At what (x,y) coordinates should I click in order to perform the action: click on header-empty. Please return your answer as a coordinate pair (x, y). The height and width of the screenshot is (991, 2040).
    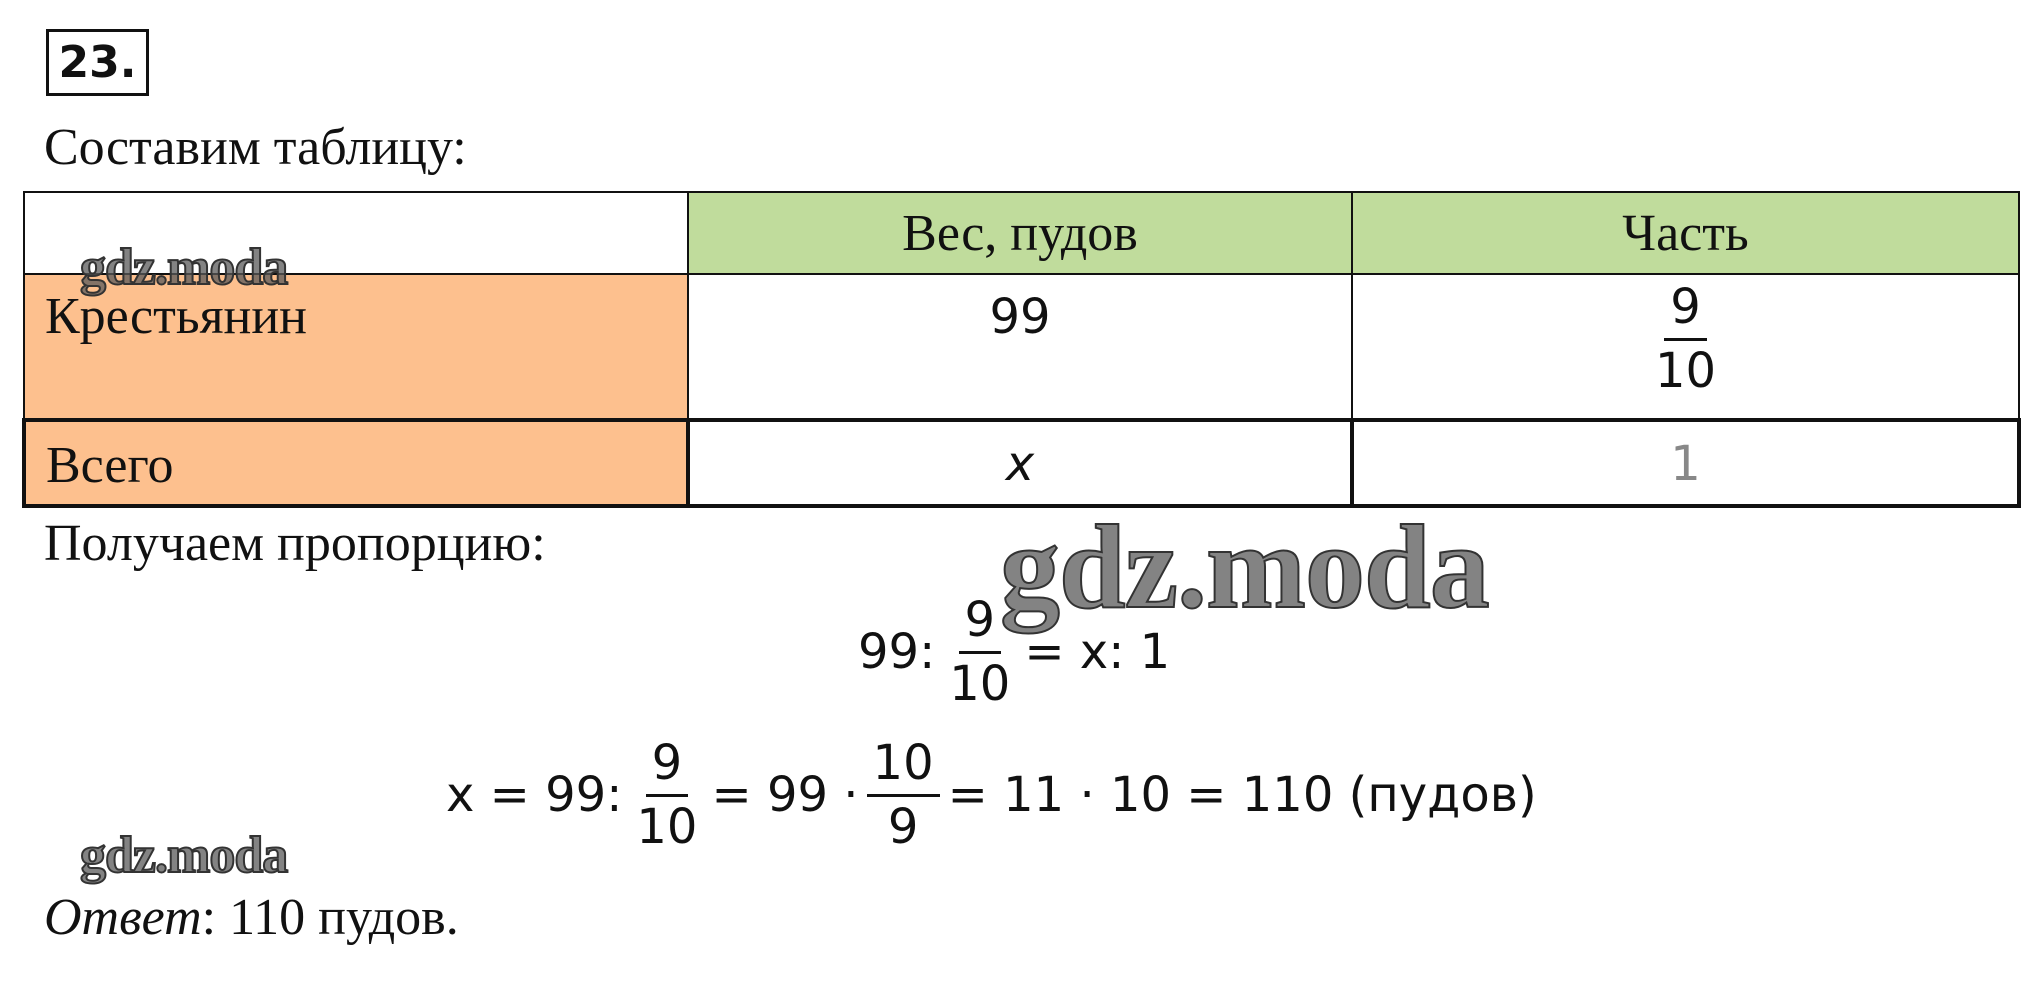
    Looking at the image, I should click on (356, 233).